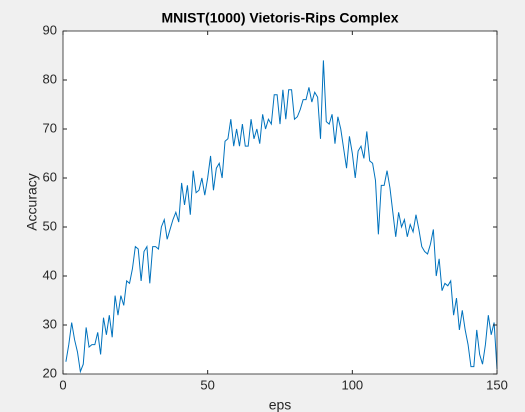 The width and height of the screenshot is (525, 412). Describe the element at coordinates (279, 18) in the screenshot. I see `chart-title: MNIST(1000) Vietoris-Rips Complex` at that location.